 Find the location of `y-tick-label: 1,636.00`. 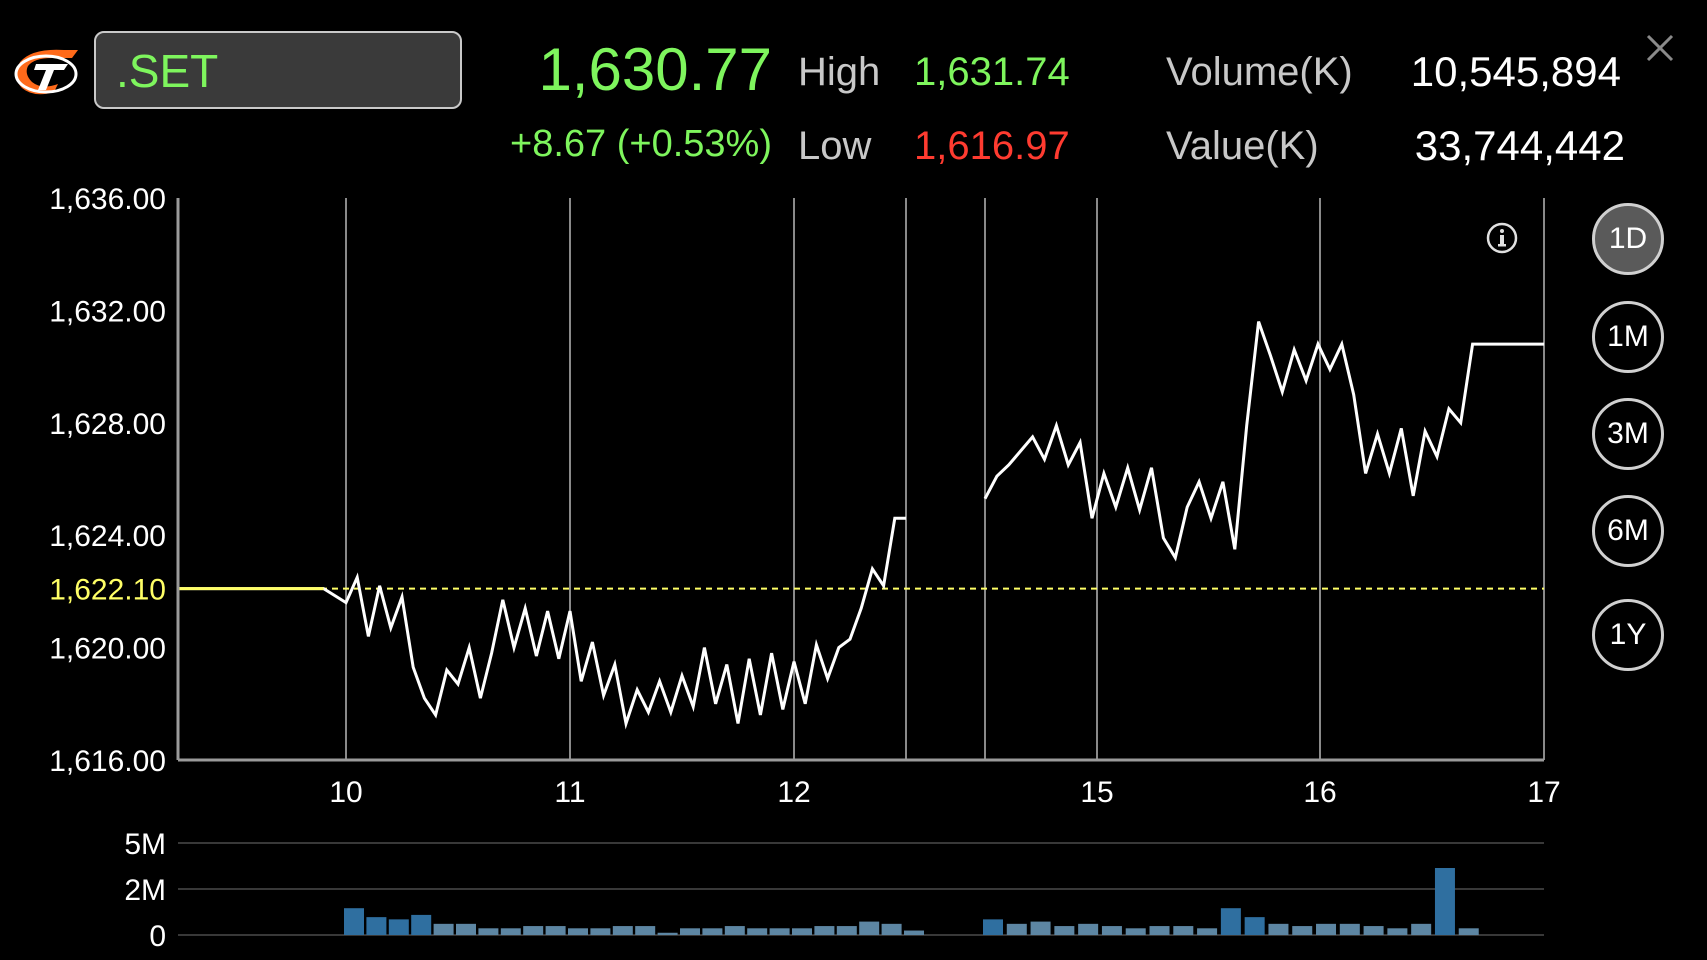

y-tick-label: 1,636.00 is located at coordinates (107, 199).